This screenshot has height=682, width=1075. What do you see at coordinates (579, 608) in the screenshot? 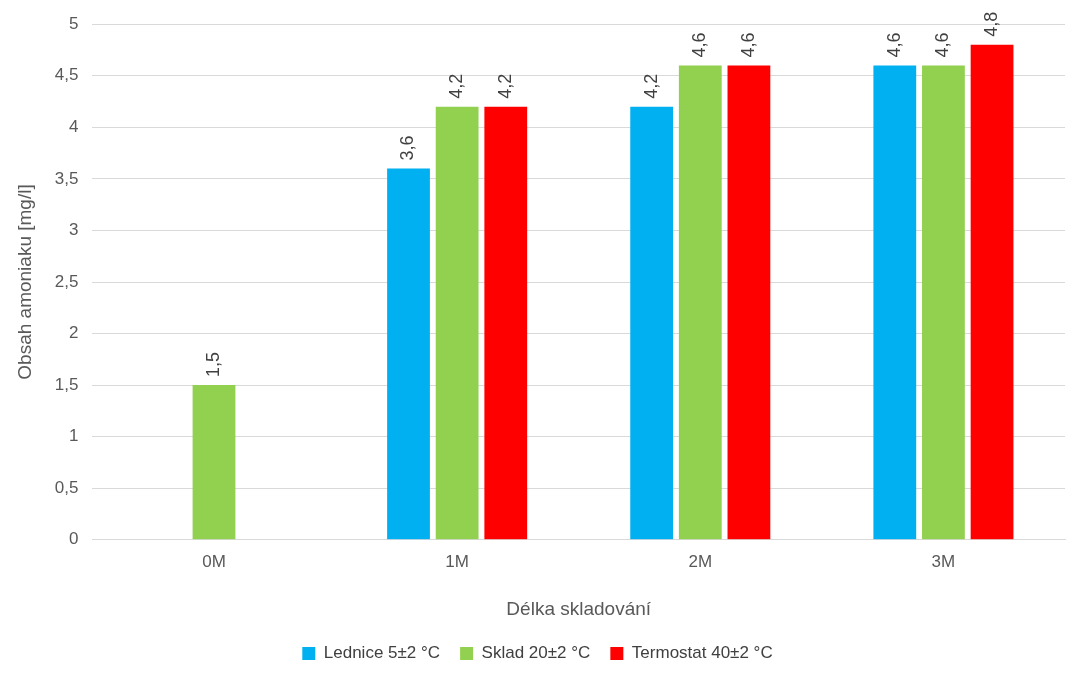
I see `x-axis-title: Délka skladování` at bounding box center [579, 608].